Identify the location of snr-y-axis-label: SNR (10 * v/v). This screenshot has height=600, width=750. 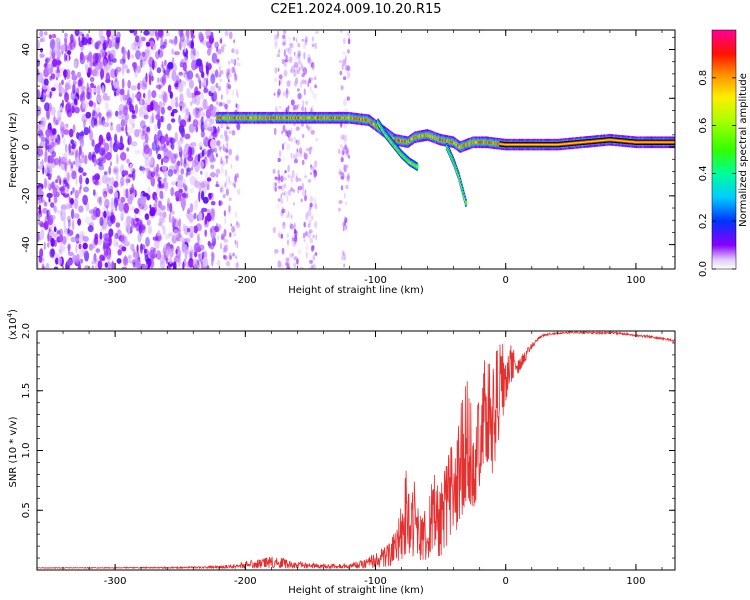
(13, 451).